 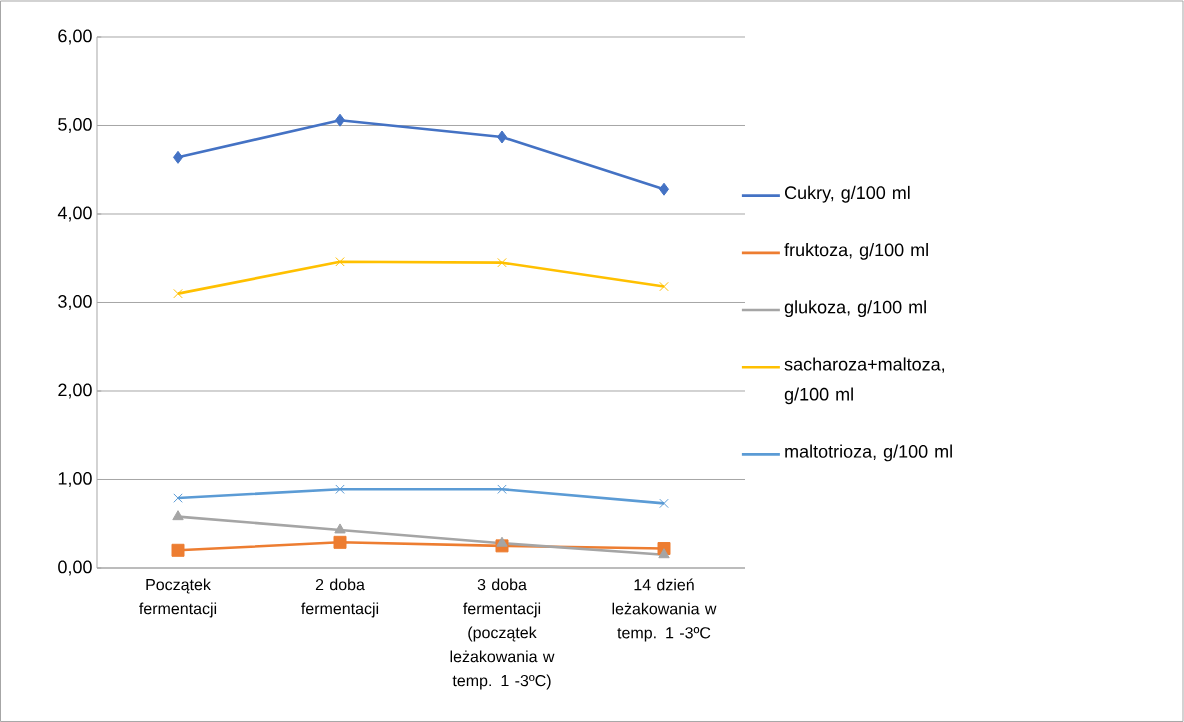 What do you see at coordinates (864, 381) in the screenshot?
I see `legend-label: sacharoza+maltoza, g/100 ml` at bounding box center [864, 381].